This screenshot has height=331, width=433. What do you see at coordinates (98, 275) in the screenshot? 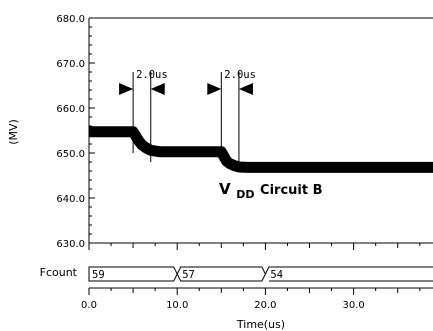
I see `bus-segment-value: 59` at bounding box center [98, 275].